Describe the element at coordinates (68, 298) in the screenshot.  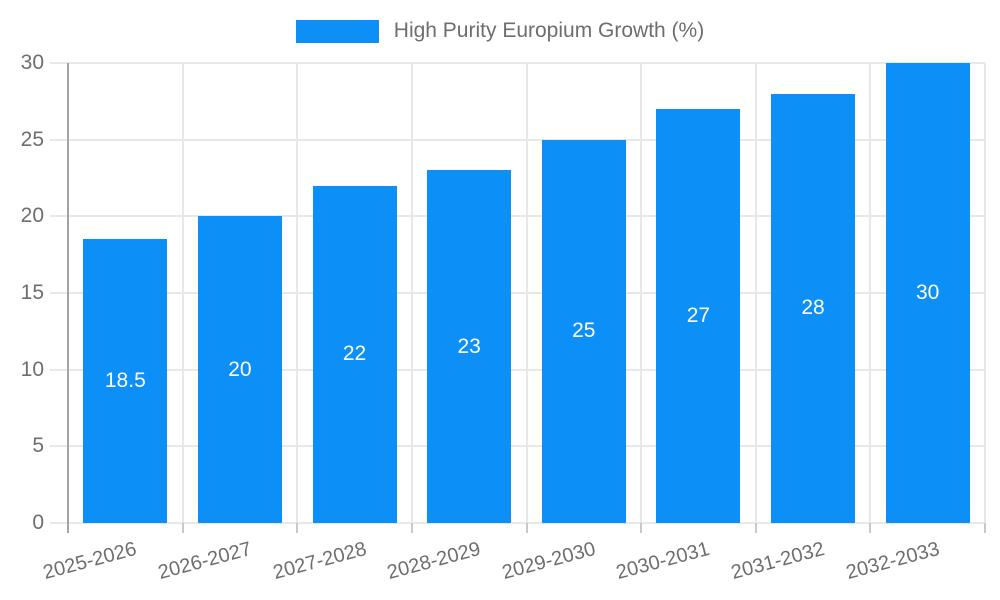
I see `y-axis-line` at that location.